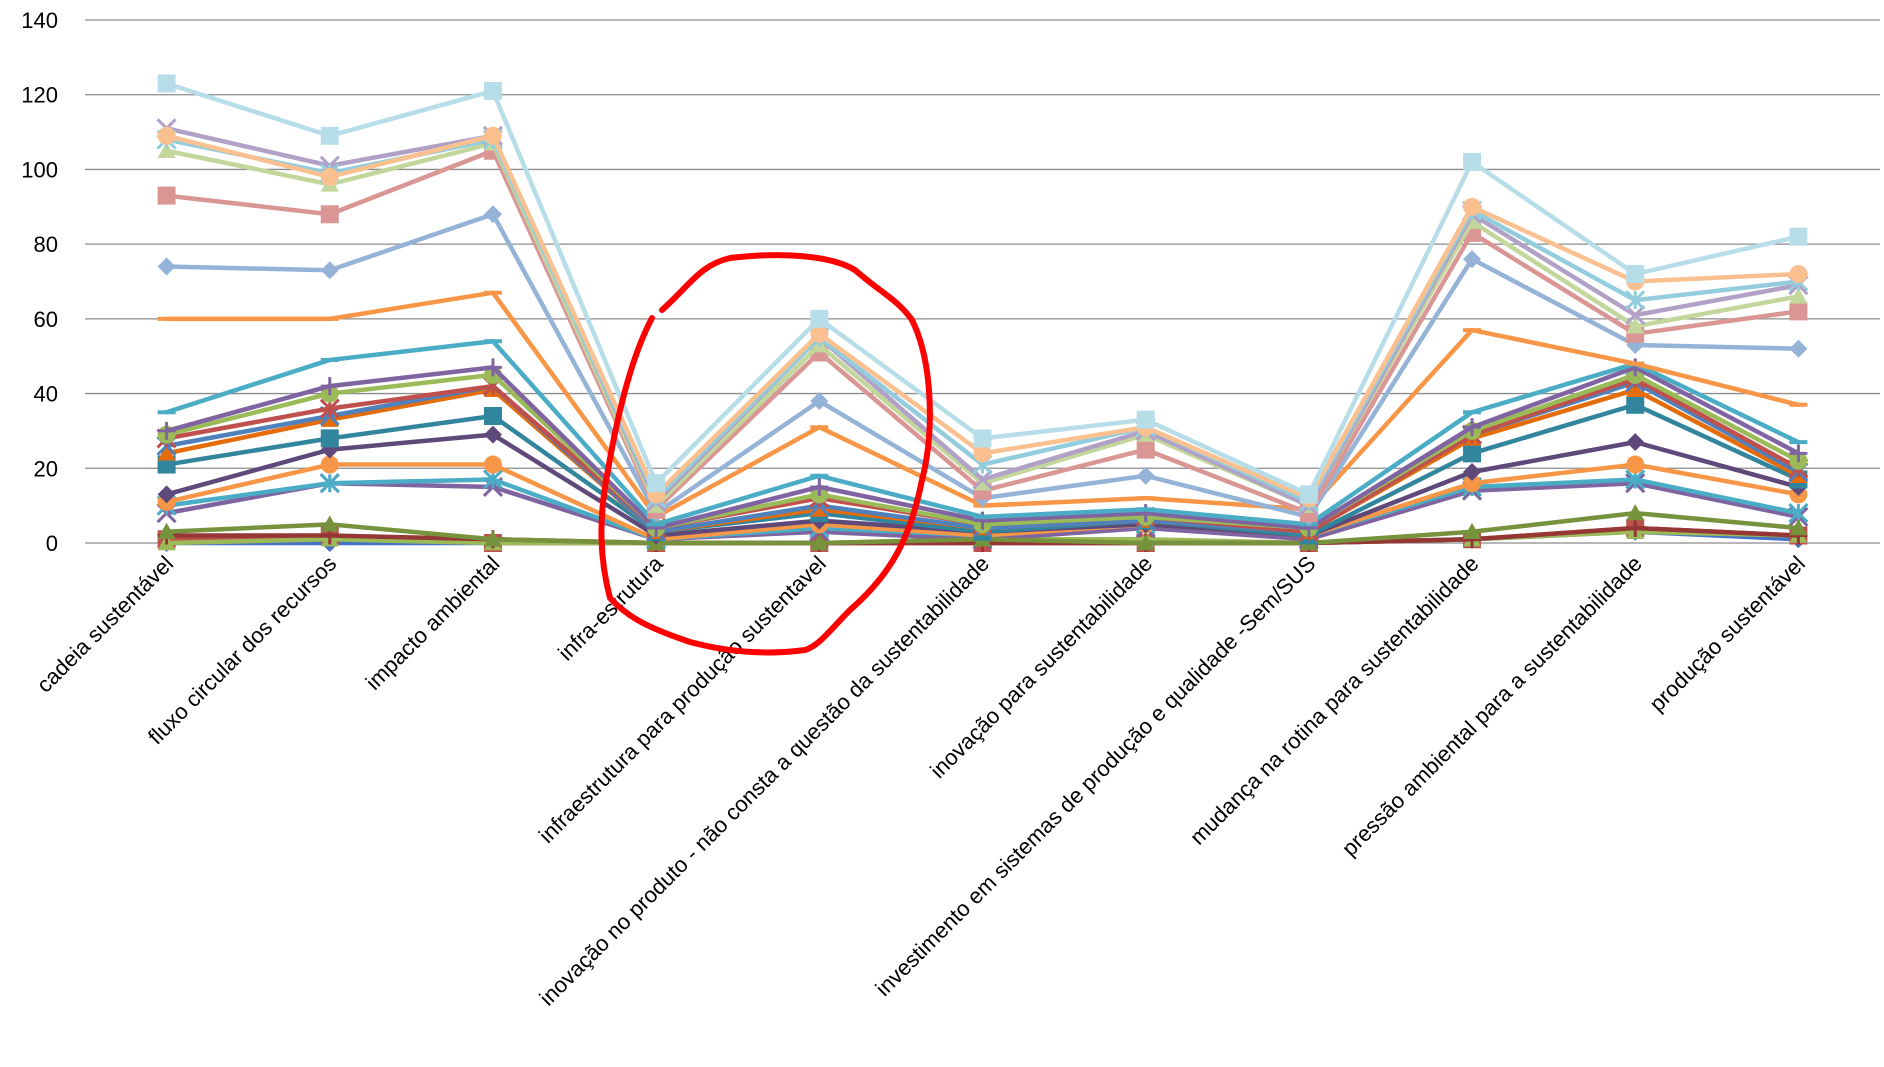 This screenshot has height=1067, width=1884. Describe the element at coordinates (39, 169) in the screenshot. I see `y-tick-label: 100` at that location.